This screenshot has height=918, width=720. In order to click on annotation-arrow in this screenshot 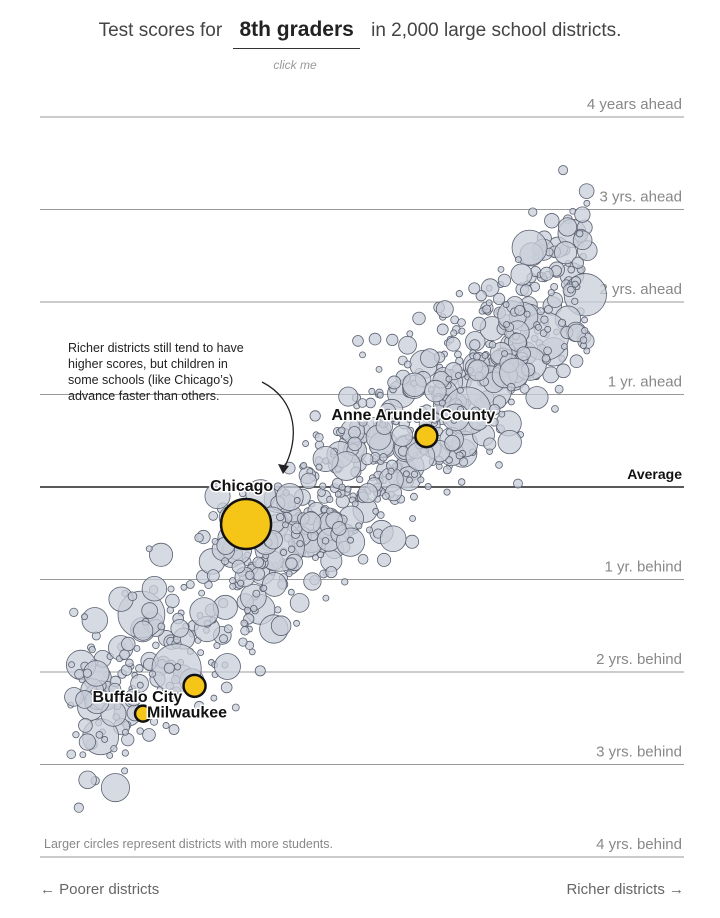, I will do `click(277, 426)`.